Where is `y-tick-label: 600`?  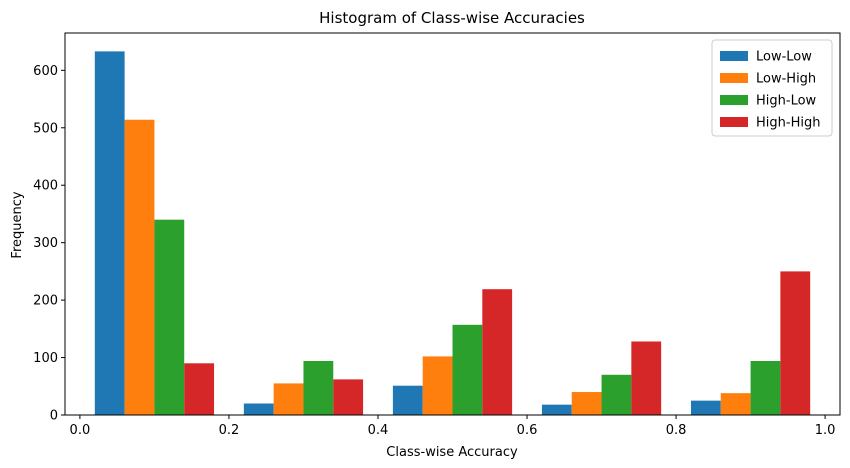
y-tick-label: 600 is located at coordinates (45, 71).